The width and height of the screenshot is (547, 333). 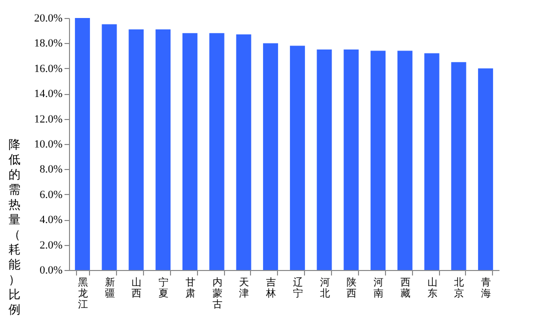 What do you see at coordinates (48, 144) in the screenshot?
I see `y-tick-label: 10.0%` at bounding box center [48, 144].